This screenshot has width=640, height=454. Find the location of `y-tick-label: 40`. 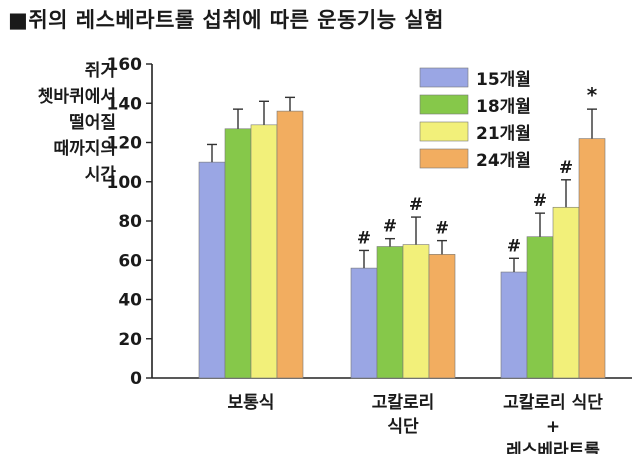

y-tick-label: 40 is located at coordinates (130, 301).